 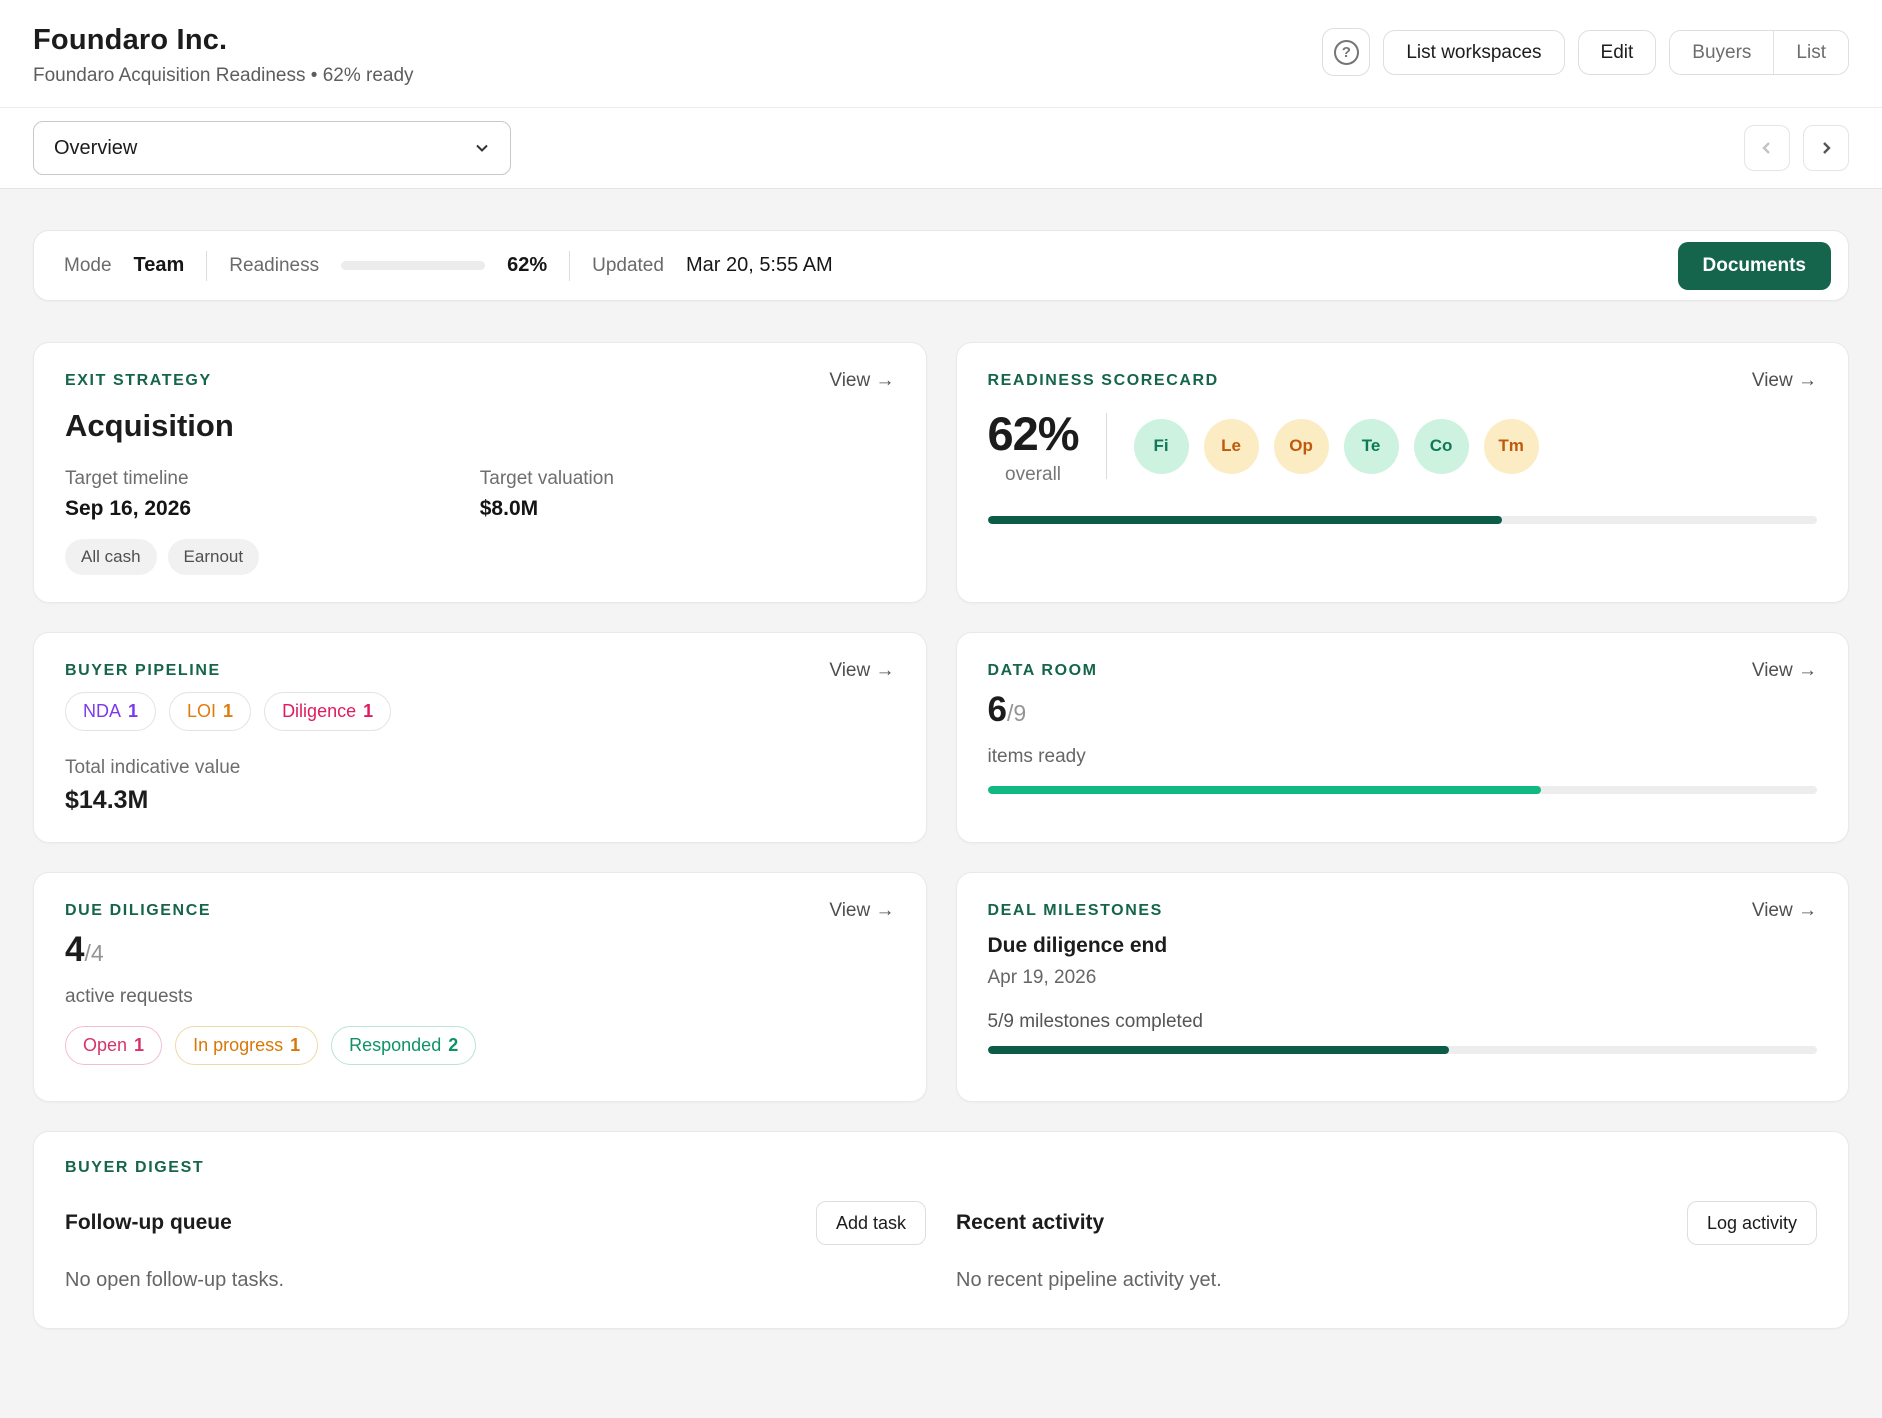 I want to click on next-milestone-date: Apr 19, 2026, so click(x=1042, y=977).